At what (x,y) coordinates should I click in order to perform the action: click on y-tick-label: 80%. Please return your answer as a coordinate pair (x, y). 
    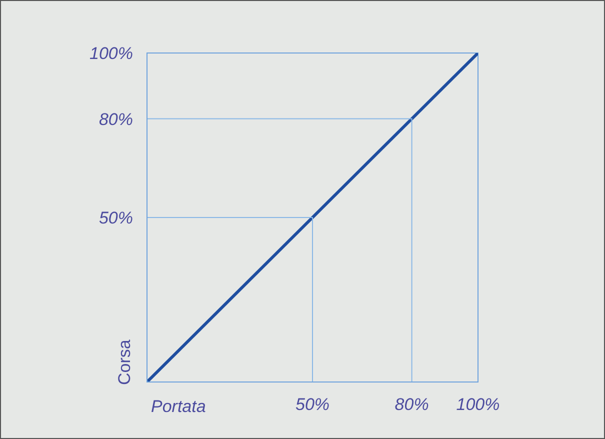
    Looking at the image, I should click on (115, 119).